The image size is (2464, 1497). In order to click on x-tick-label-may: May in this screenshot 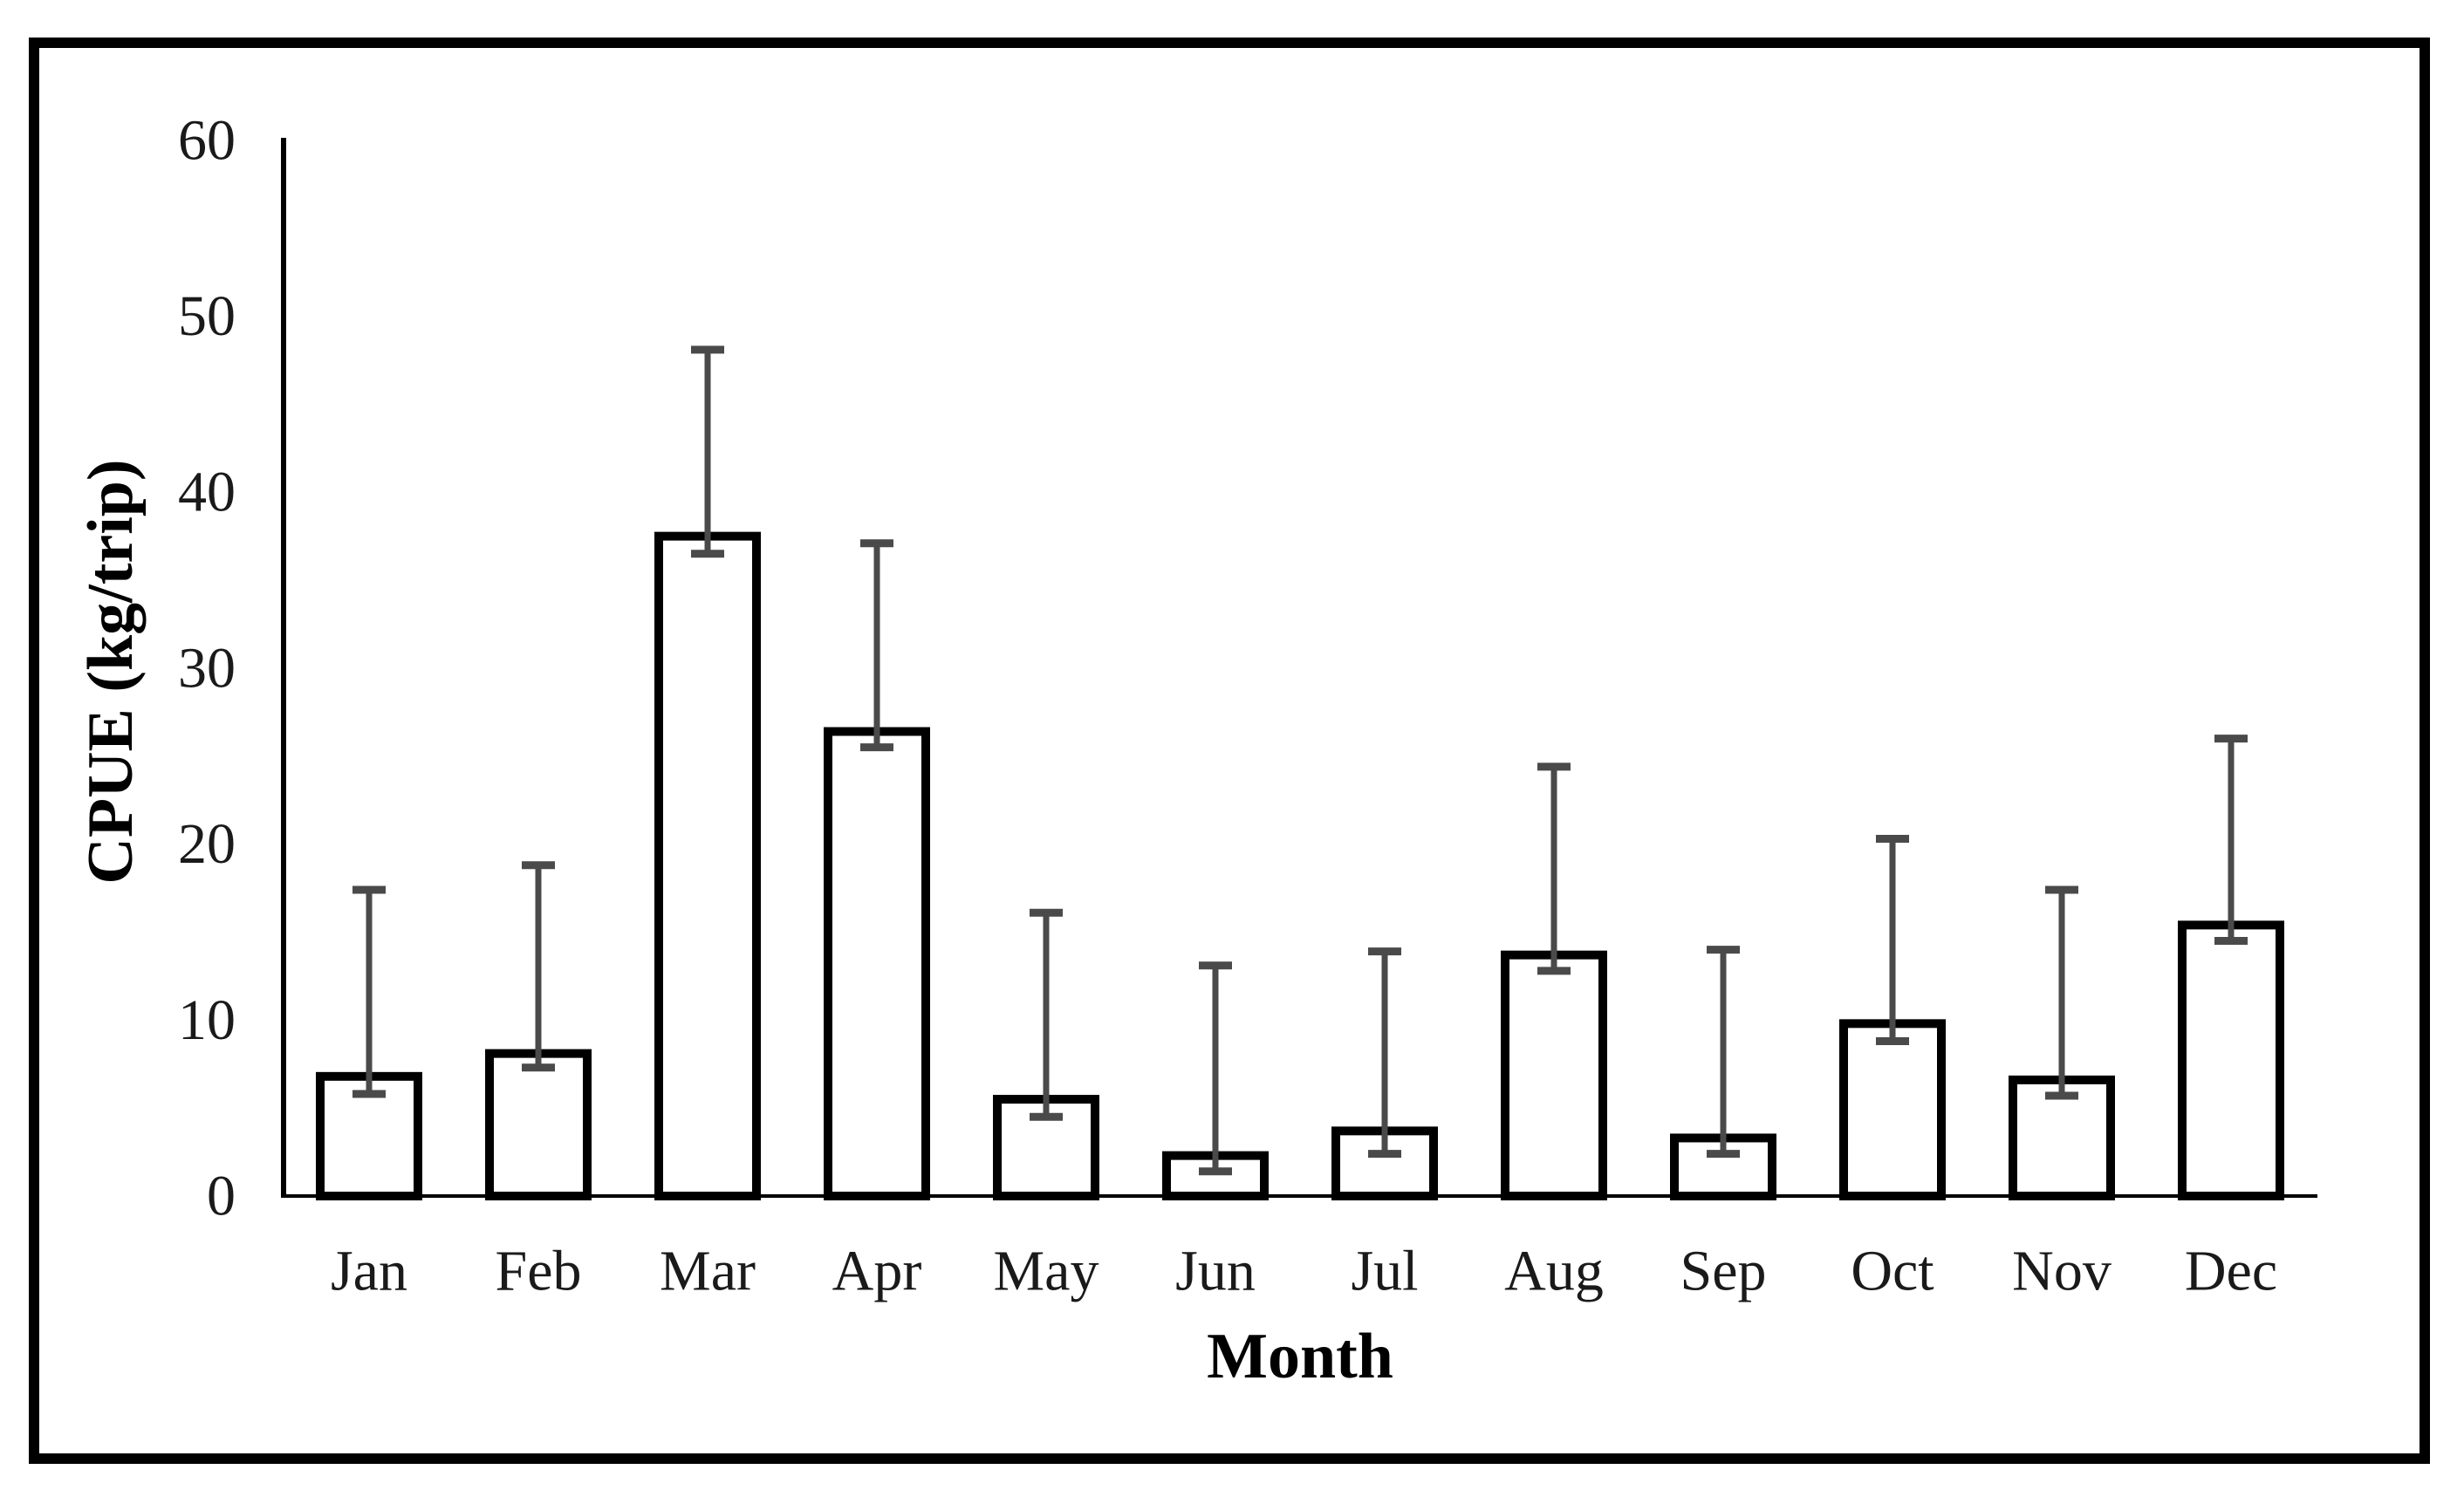, I will do `click(1046, 1271)`.